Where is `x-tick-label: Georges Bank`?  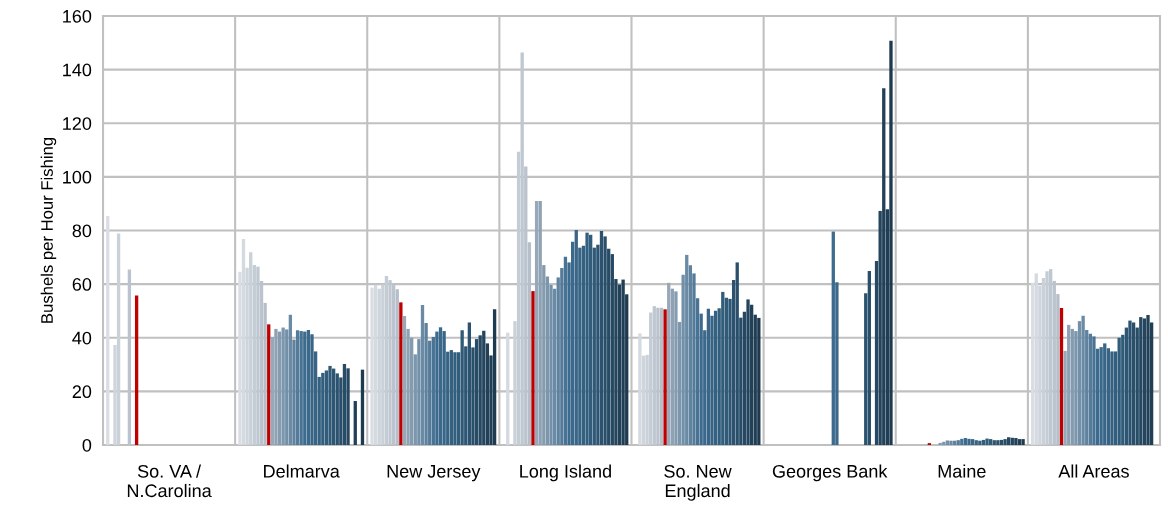
x-tick-label: Georges Bank is located at coordinates (830, 473).